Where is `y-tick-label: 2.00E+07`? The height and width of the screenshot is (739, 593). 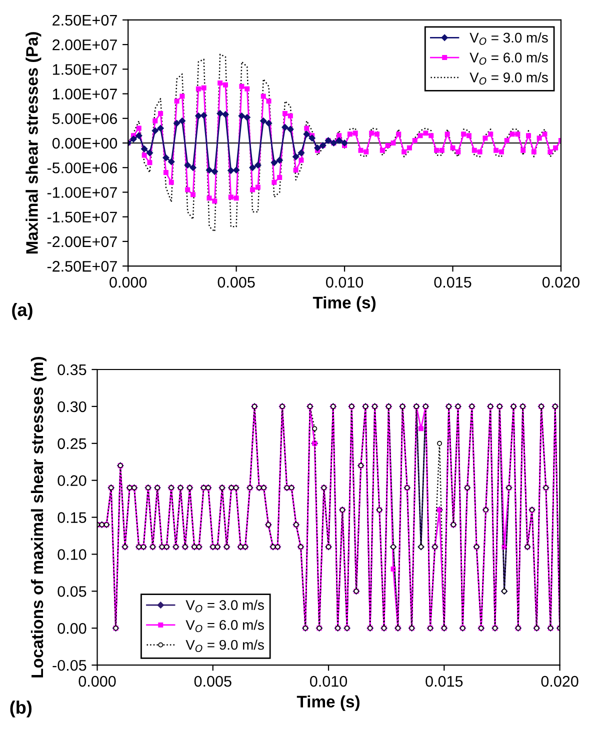
y-tick-label: 2.00E+07 is located at coordinates (84, 44).